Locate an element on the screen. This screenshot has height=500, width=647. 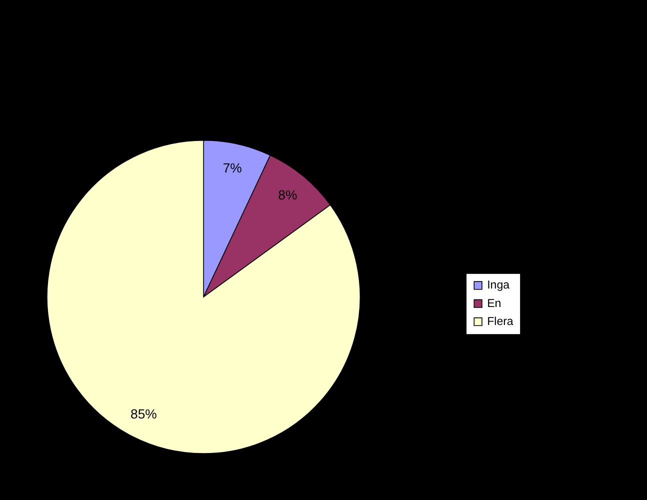
data-label: 8% is located at coordinates (288, 194).